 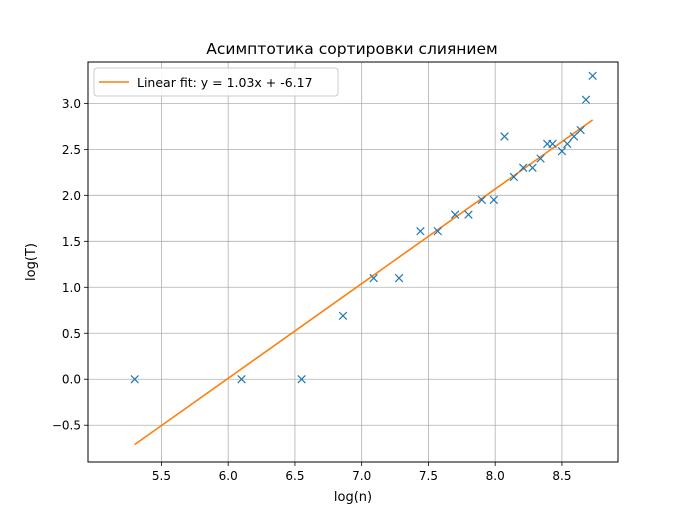 What do you see at coordinates (225, 82) in the screenshot?
I see `legend-fit-label: Linear fit: y = 1.03x + -6.17` at bounding box center [225, 82].